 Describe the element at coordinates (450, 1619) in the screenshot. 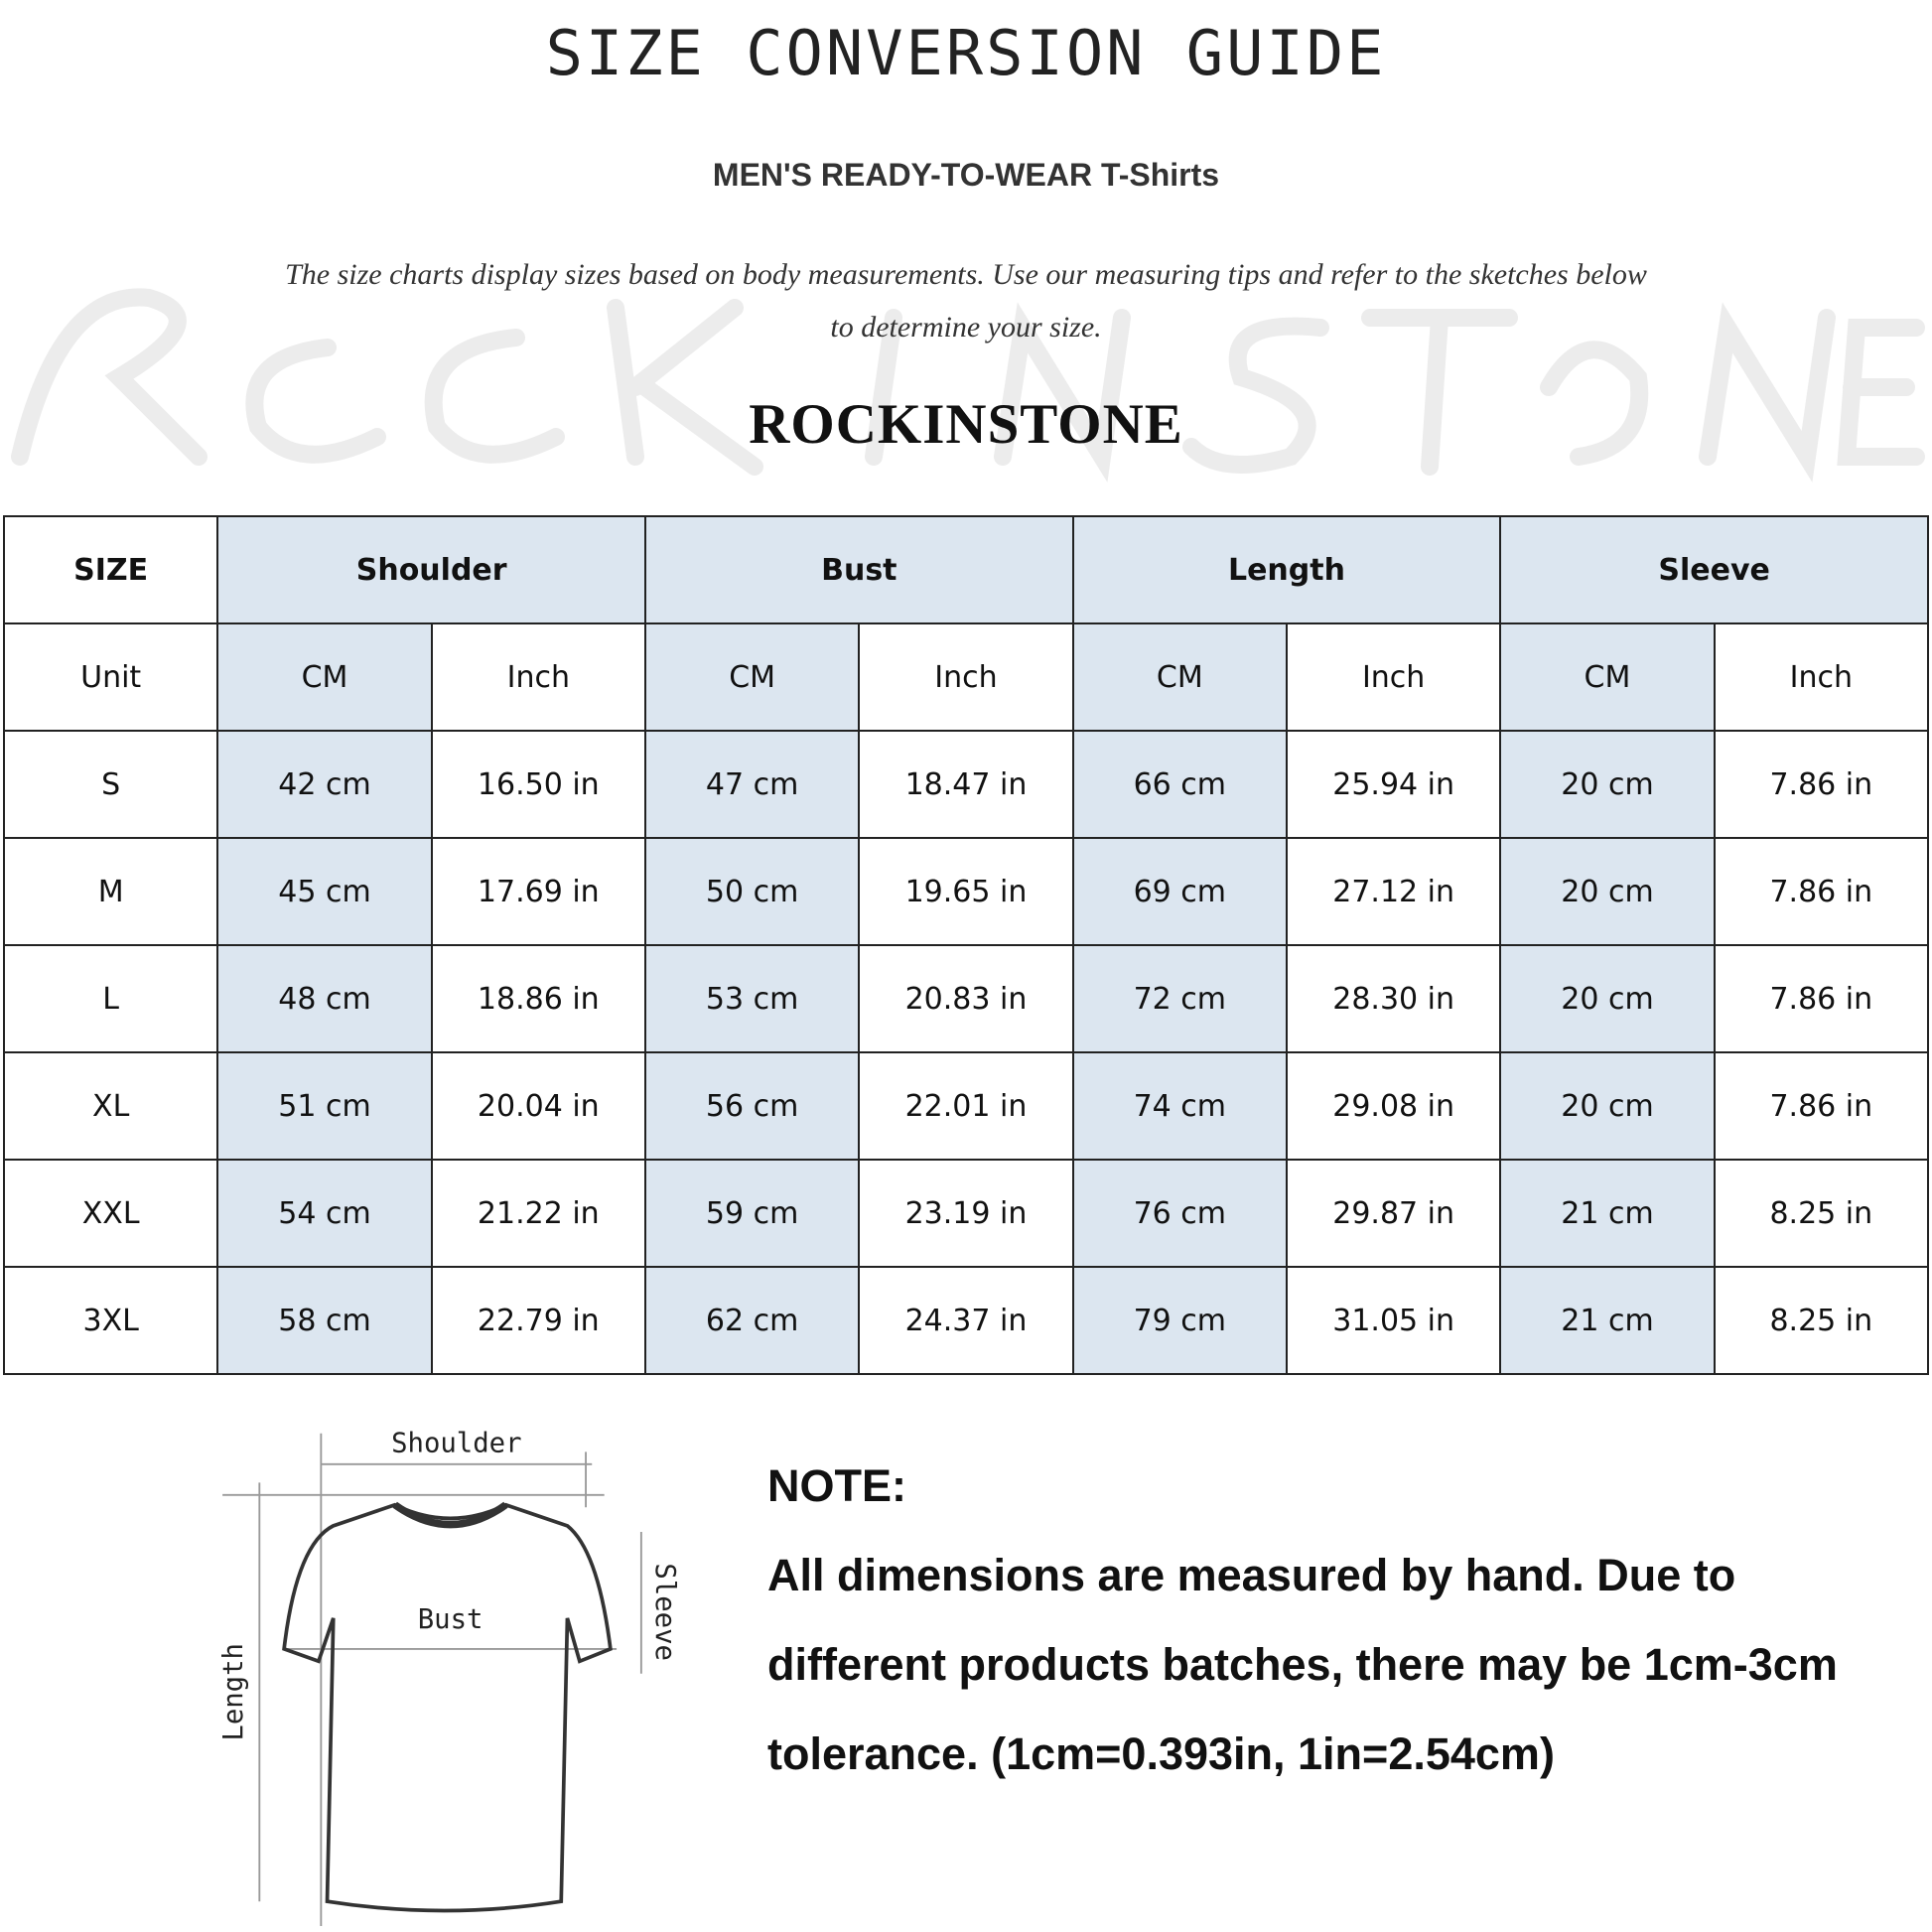

I see `sketch-label-bust: Bust` at that location.